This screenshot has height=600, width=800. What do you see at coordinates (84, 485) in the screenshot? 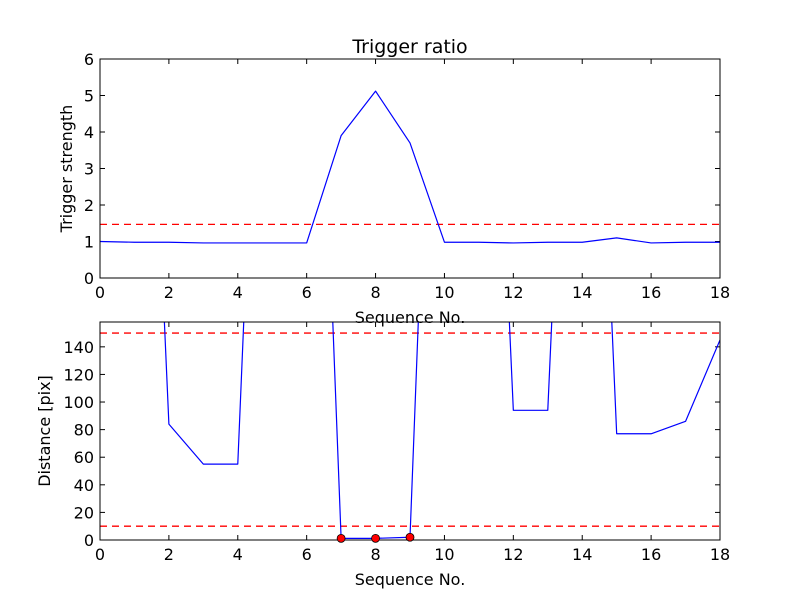
I see `y-tick-label: 40` at bounding box center [84, 485].